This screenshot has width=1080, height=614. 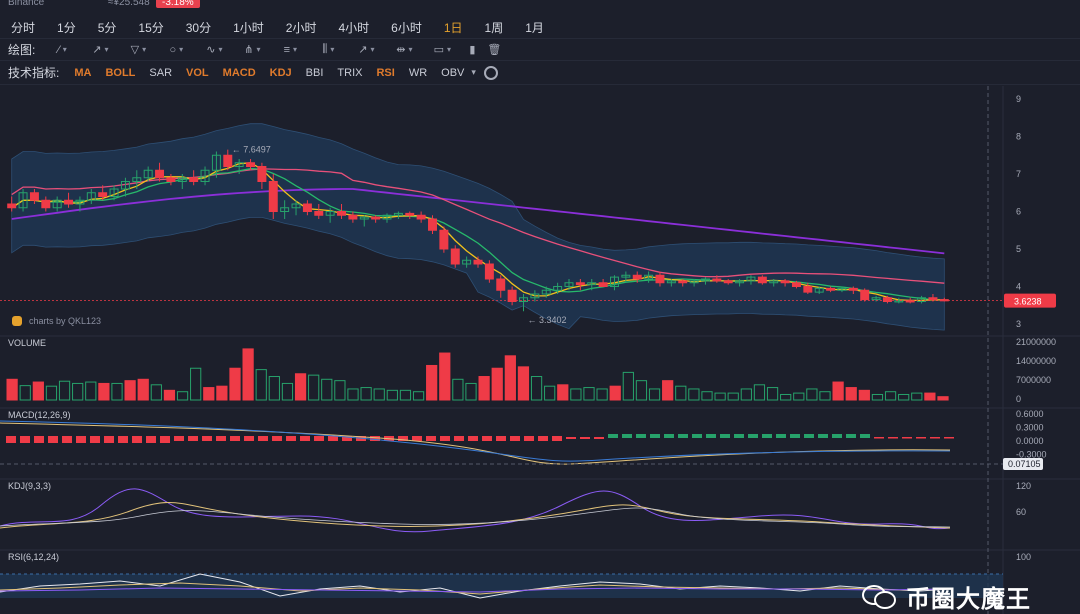 What do you see at coordinates (354, 27) in the screenshot?
I see `timeframe-7: 4小时` at bounding box center [354, 27].